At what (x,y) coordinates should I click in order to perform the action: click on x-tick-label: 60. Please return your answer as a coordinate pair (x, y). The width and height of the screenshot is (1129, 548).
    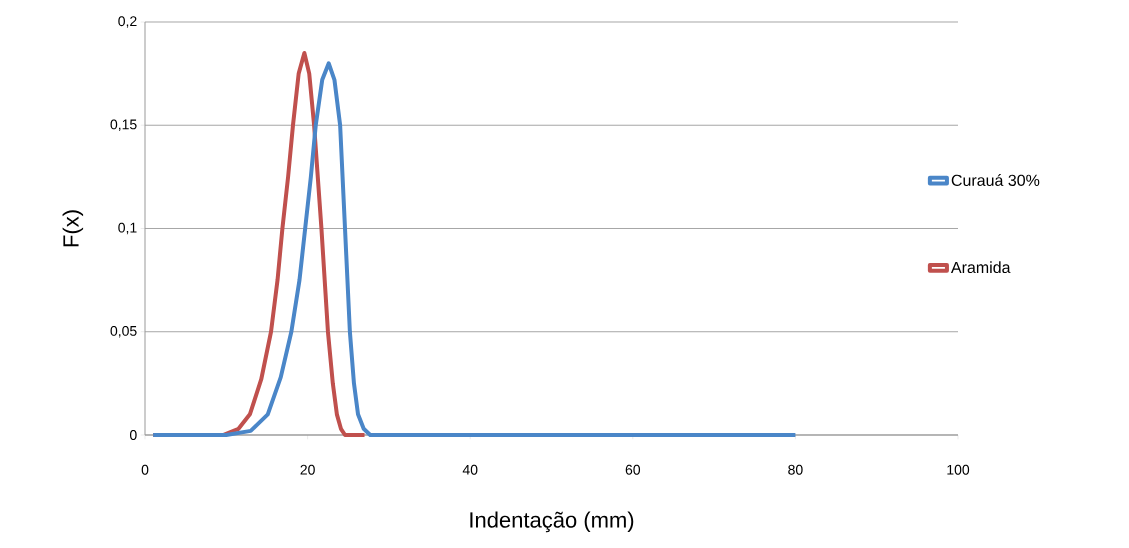
    Looking at the image, I should click on (633, 469).